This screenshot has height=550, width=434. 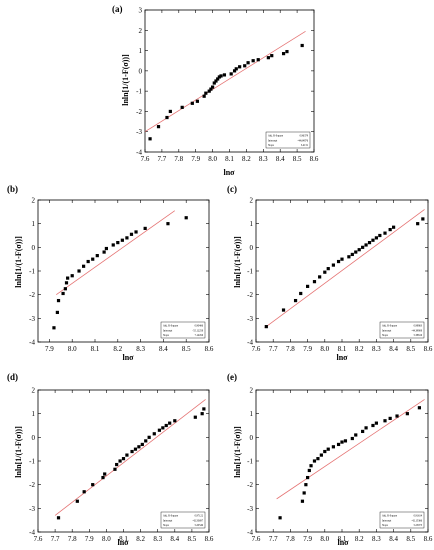 I want to click on x-tick-label: 7.7, so click(x=273, y=539).